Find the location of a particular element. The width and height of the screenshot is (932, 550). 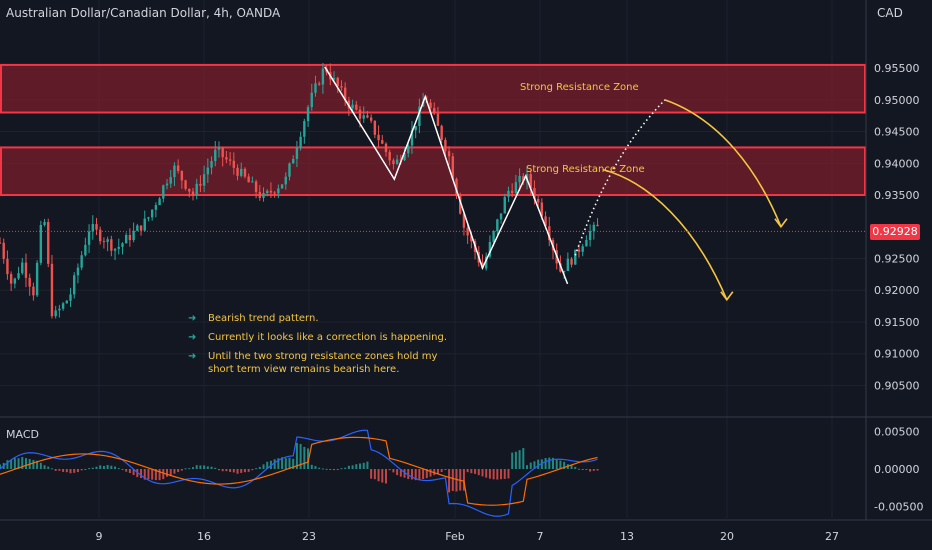

time-tick-label: 27 is located at coordinates (832, 536).